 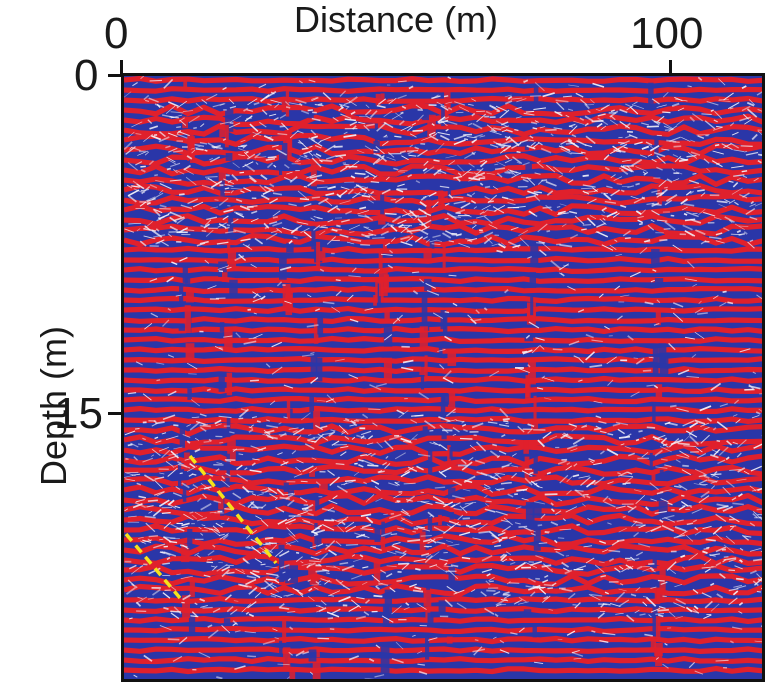 What do you see at coordinates (233, 509) in the screenshot?
I see `interpreted-fault-line` at bounding box center [233, 509].